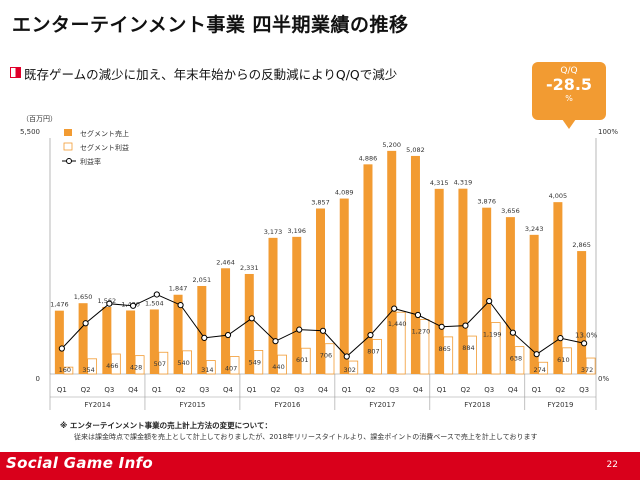  I want to click on data-label-profit: 884, so click(468, 348).